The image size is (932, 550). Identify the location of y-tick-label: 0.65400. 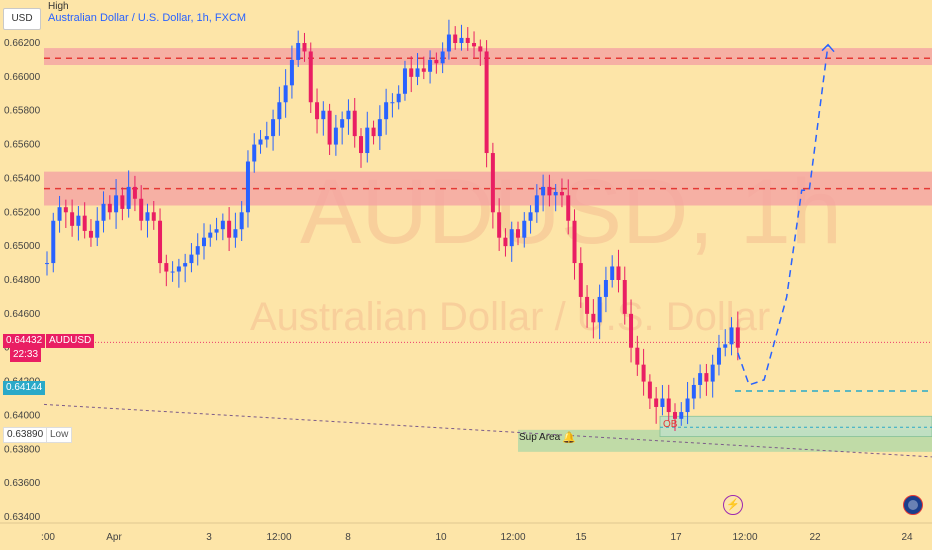
(22, 178).